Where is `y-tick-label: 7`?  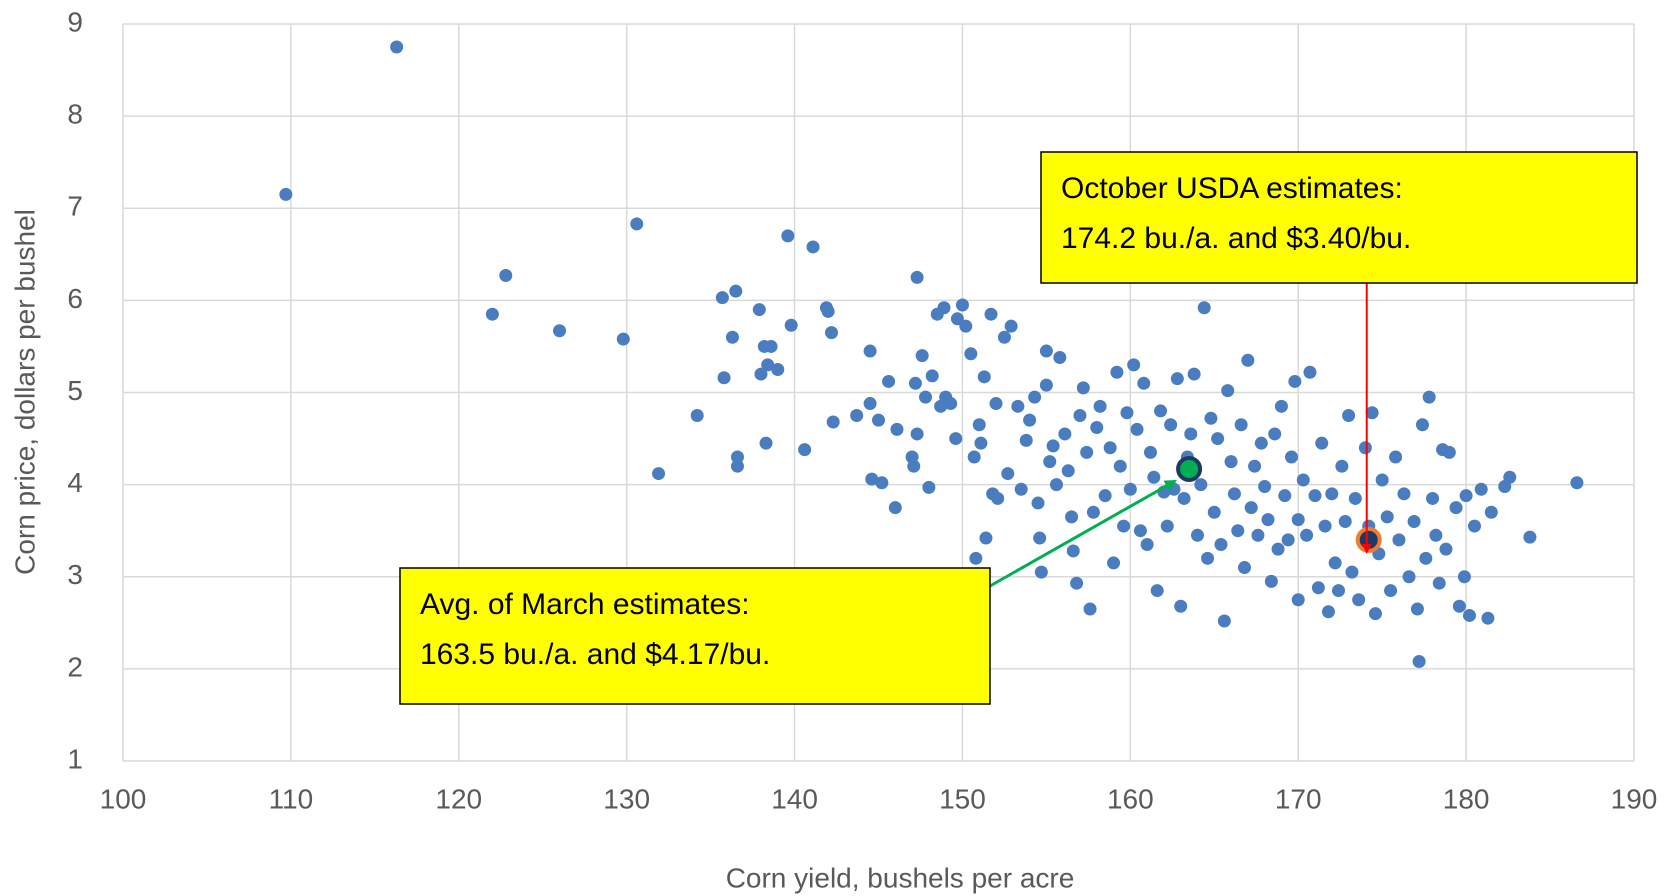
y-tick-label: 7 is located at coordinates (75, 206).